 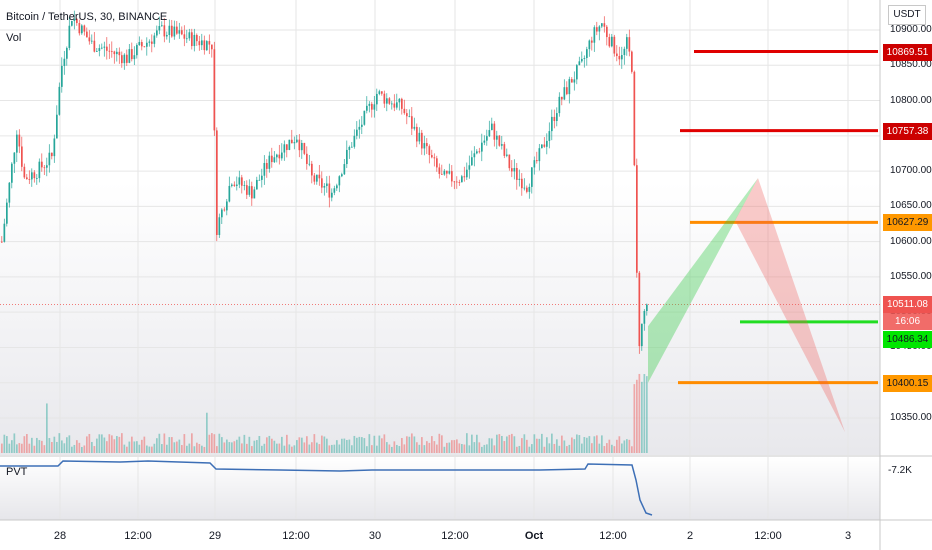 I want to click on pvt-pane, so click(x=440, y=488).